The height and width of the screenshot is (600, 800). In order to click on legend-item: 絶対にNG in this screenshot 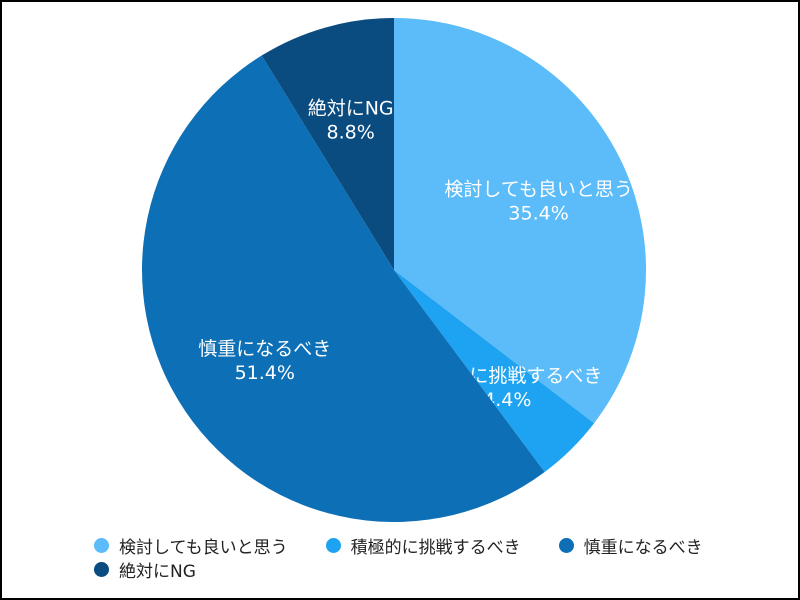, I will do `click(145, 570)`.